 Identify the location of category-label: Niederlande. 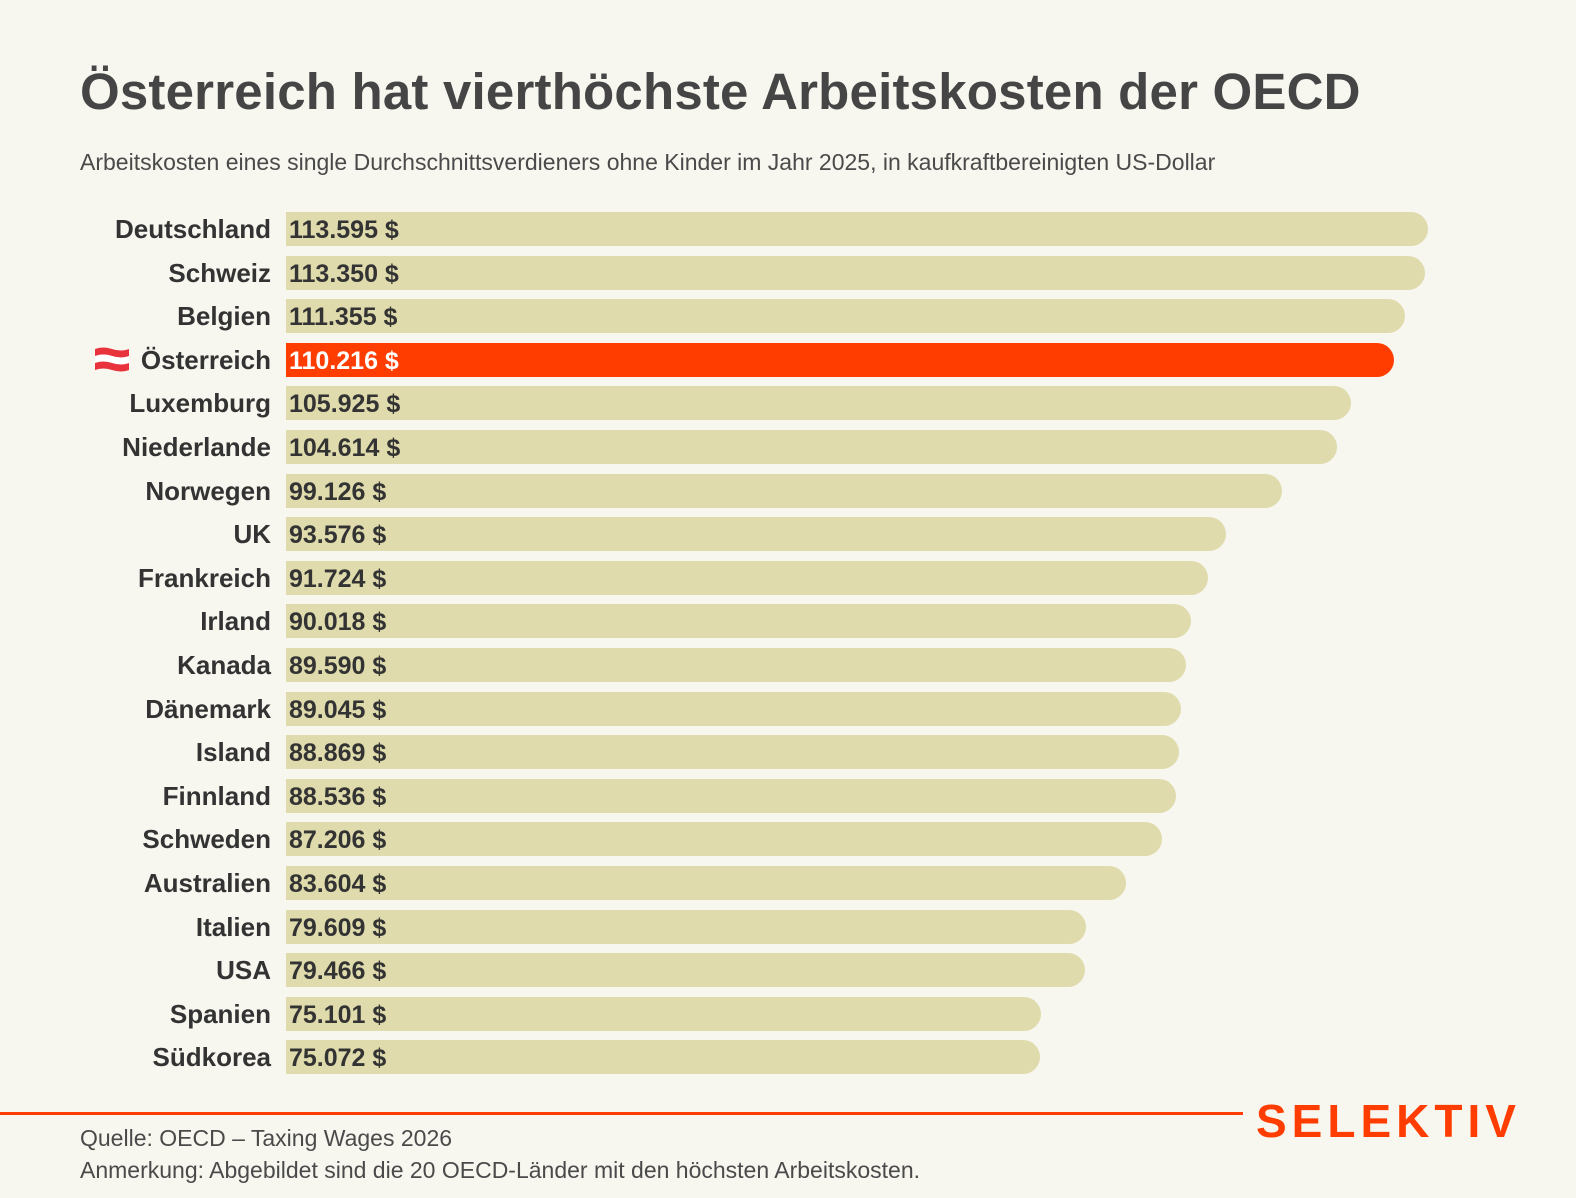
(196, 447).